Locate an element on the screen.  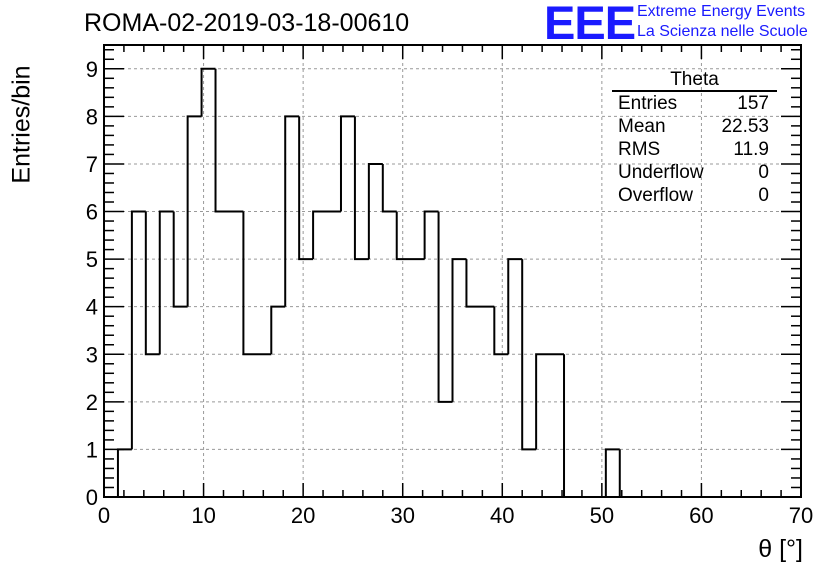
x-axis-label: θ [°] is located at coordinates (780, 549).